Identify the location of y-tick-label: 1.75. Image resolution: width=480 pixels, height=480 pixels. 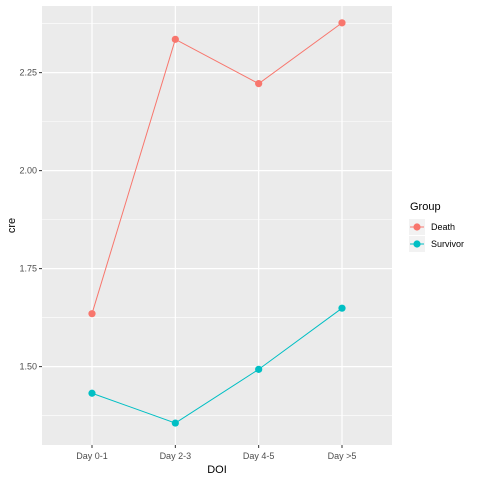
(28, 269).